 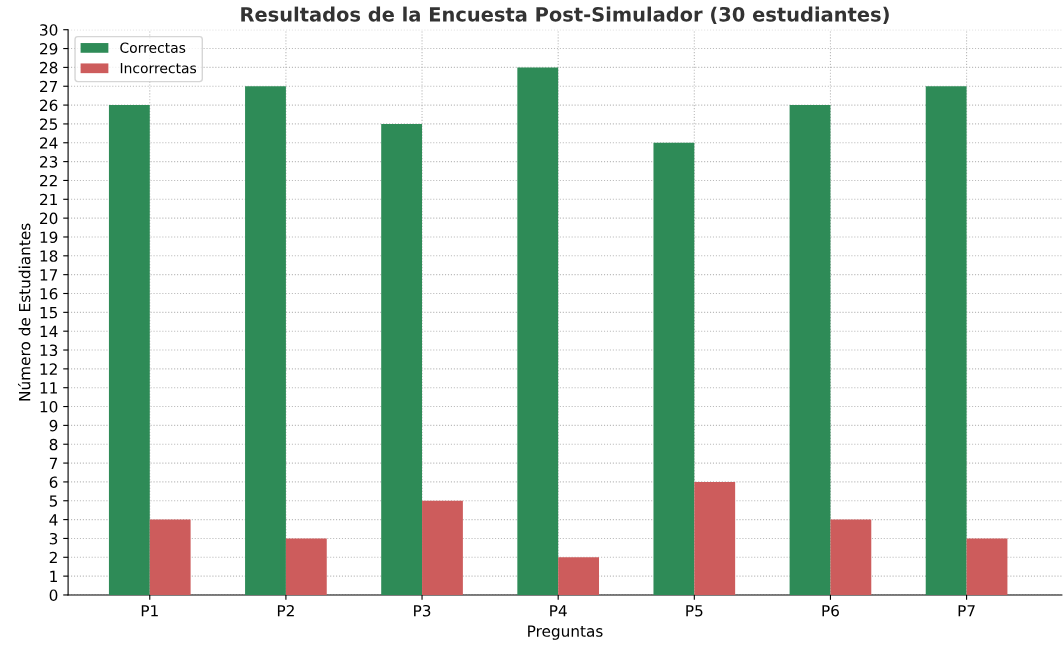 I want to click on x-tick-label: P6, so click(x=830, y=610).